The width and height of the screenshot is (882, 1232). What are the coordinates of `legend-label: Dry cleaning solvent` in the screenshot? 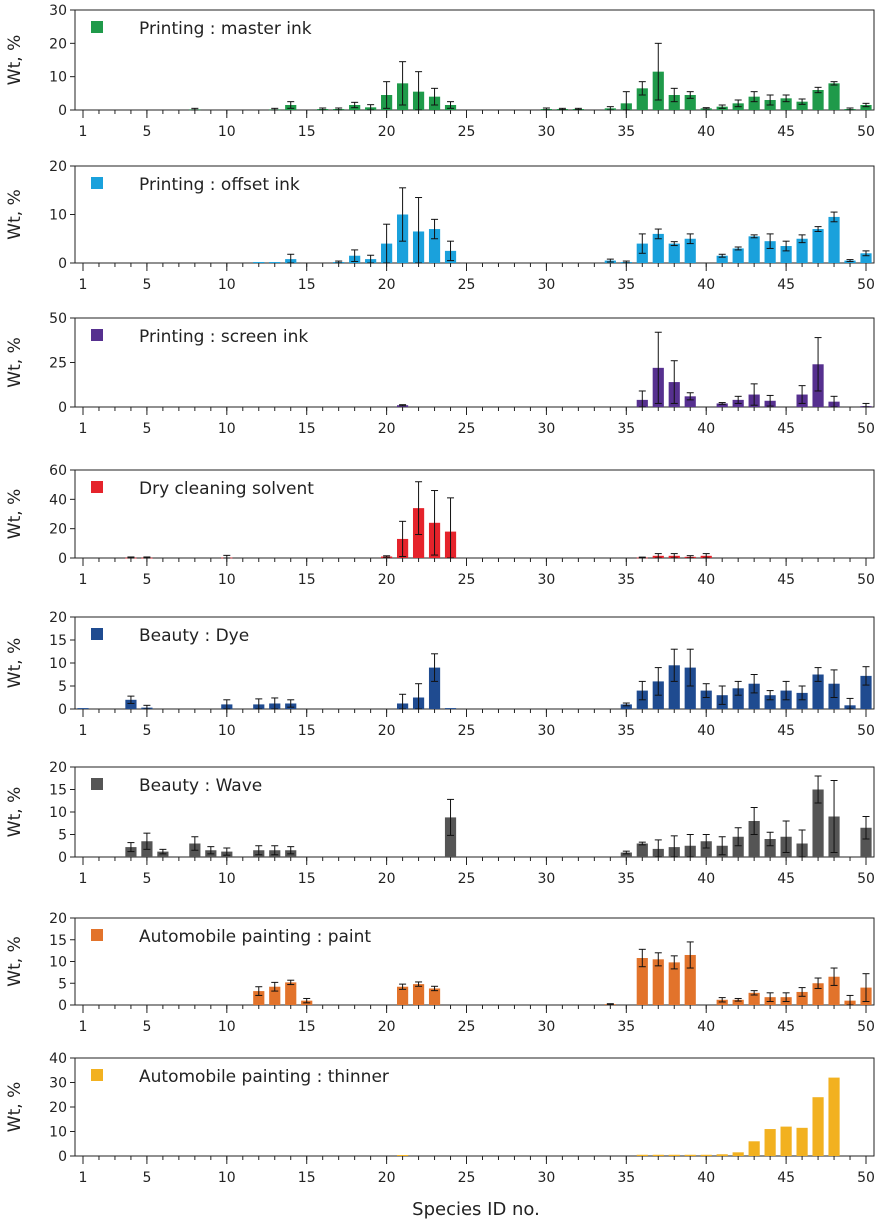 It's located at (226, 489).